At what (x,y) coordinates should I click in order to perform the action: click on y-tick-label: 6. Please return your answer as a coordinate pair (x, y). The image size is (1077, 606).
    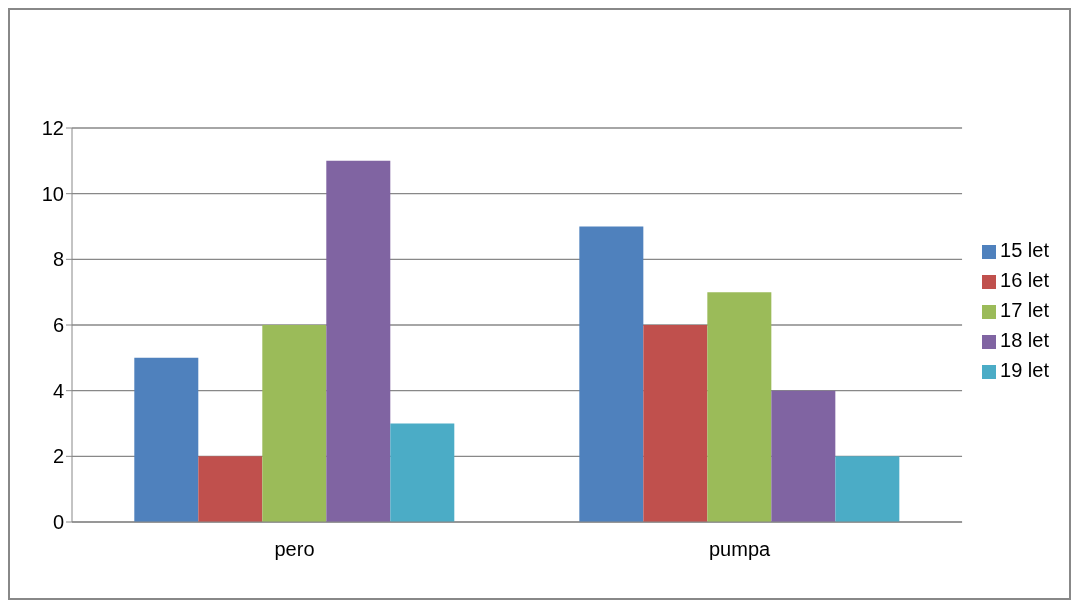
    Looking at the image, I should click on (58, 325).